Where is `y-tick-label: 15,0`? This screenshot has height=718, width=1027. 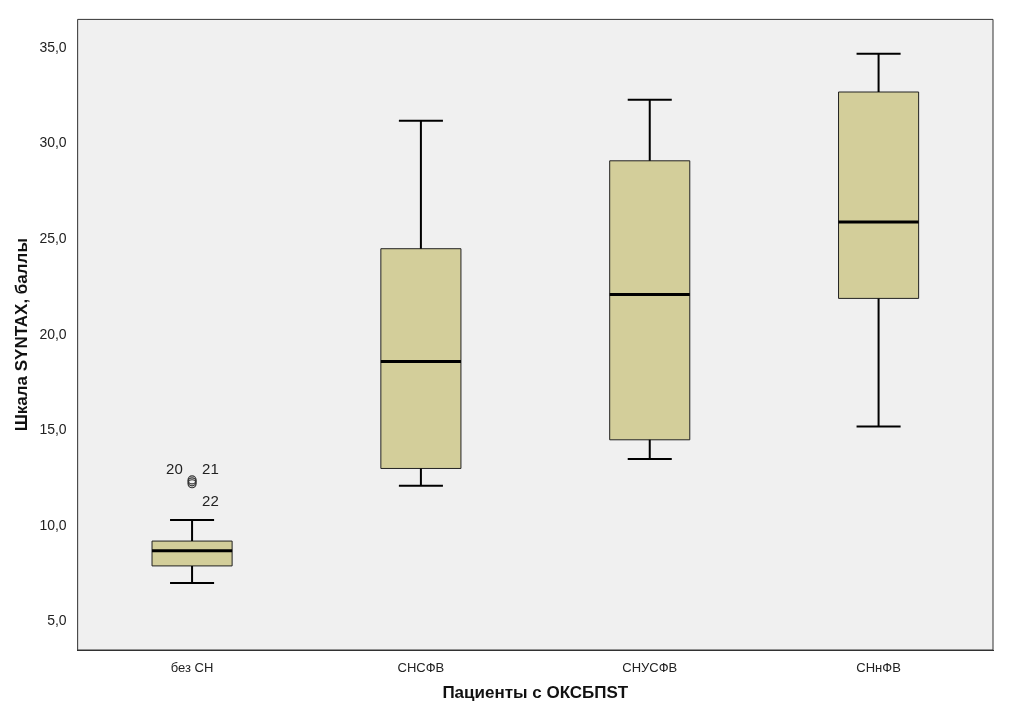
y-tick-label: 15,0 is located at coordinates (53, 429).